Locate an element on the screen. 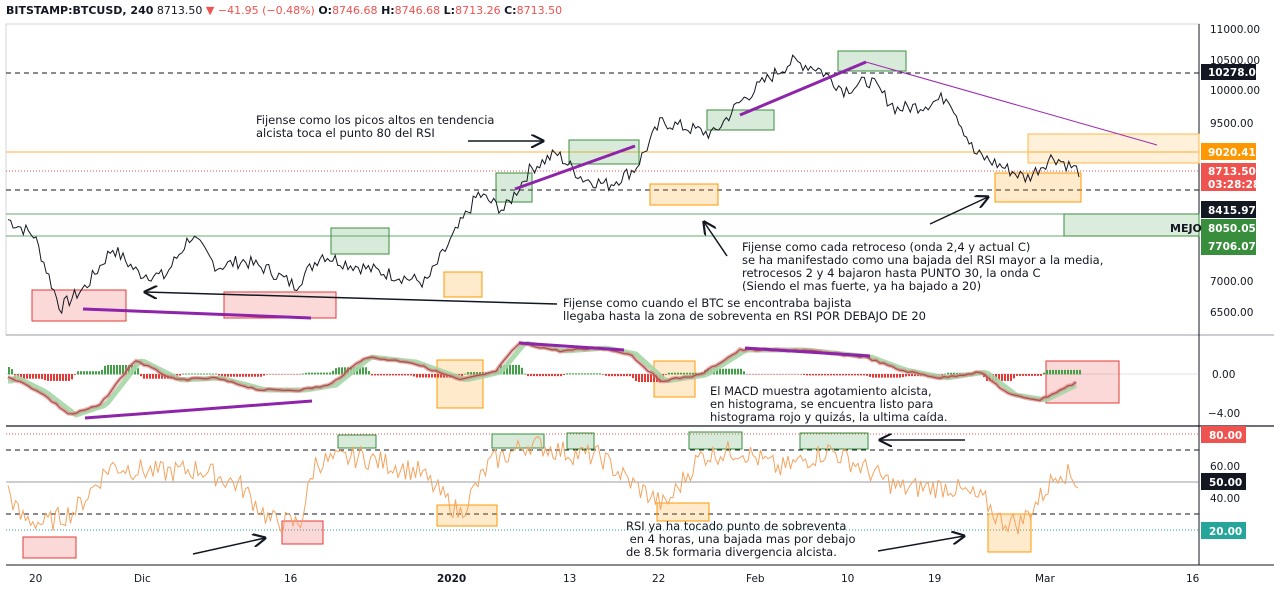 The height and width of the screenshot is (598, 1274). tick-macd-0: 0.00 is located at coordinates (1223, 375).